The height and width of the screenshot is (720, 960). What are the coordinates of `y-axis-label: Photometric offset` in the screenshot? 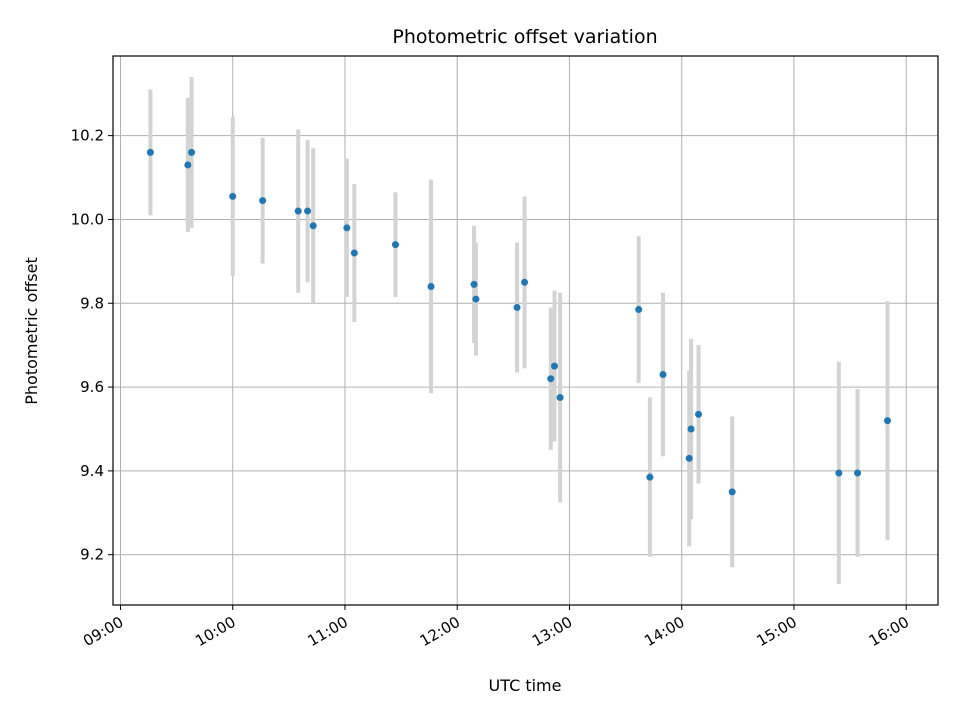 It's located at (31, 331).